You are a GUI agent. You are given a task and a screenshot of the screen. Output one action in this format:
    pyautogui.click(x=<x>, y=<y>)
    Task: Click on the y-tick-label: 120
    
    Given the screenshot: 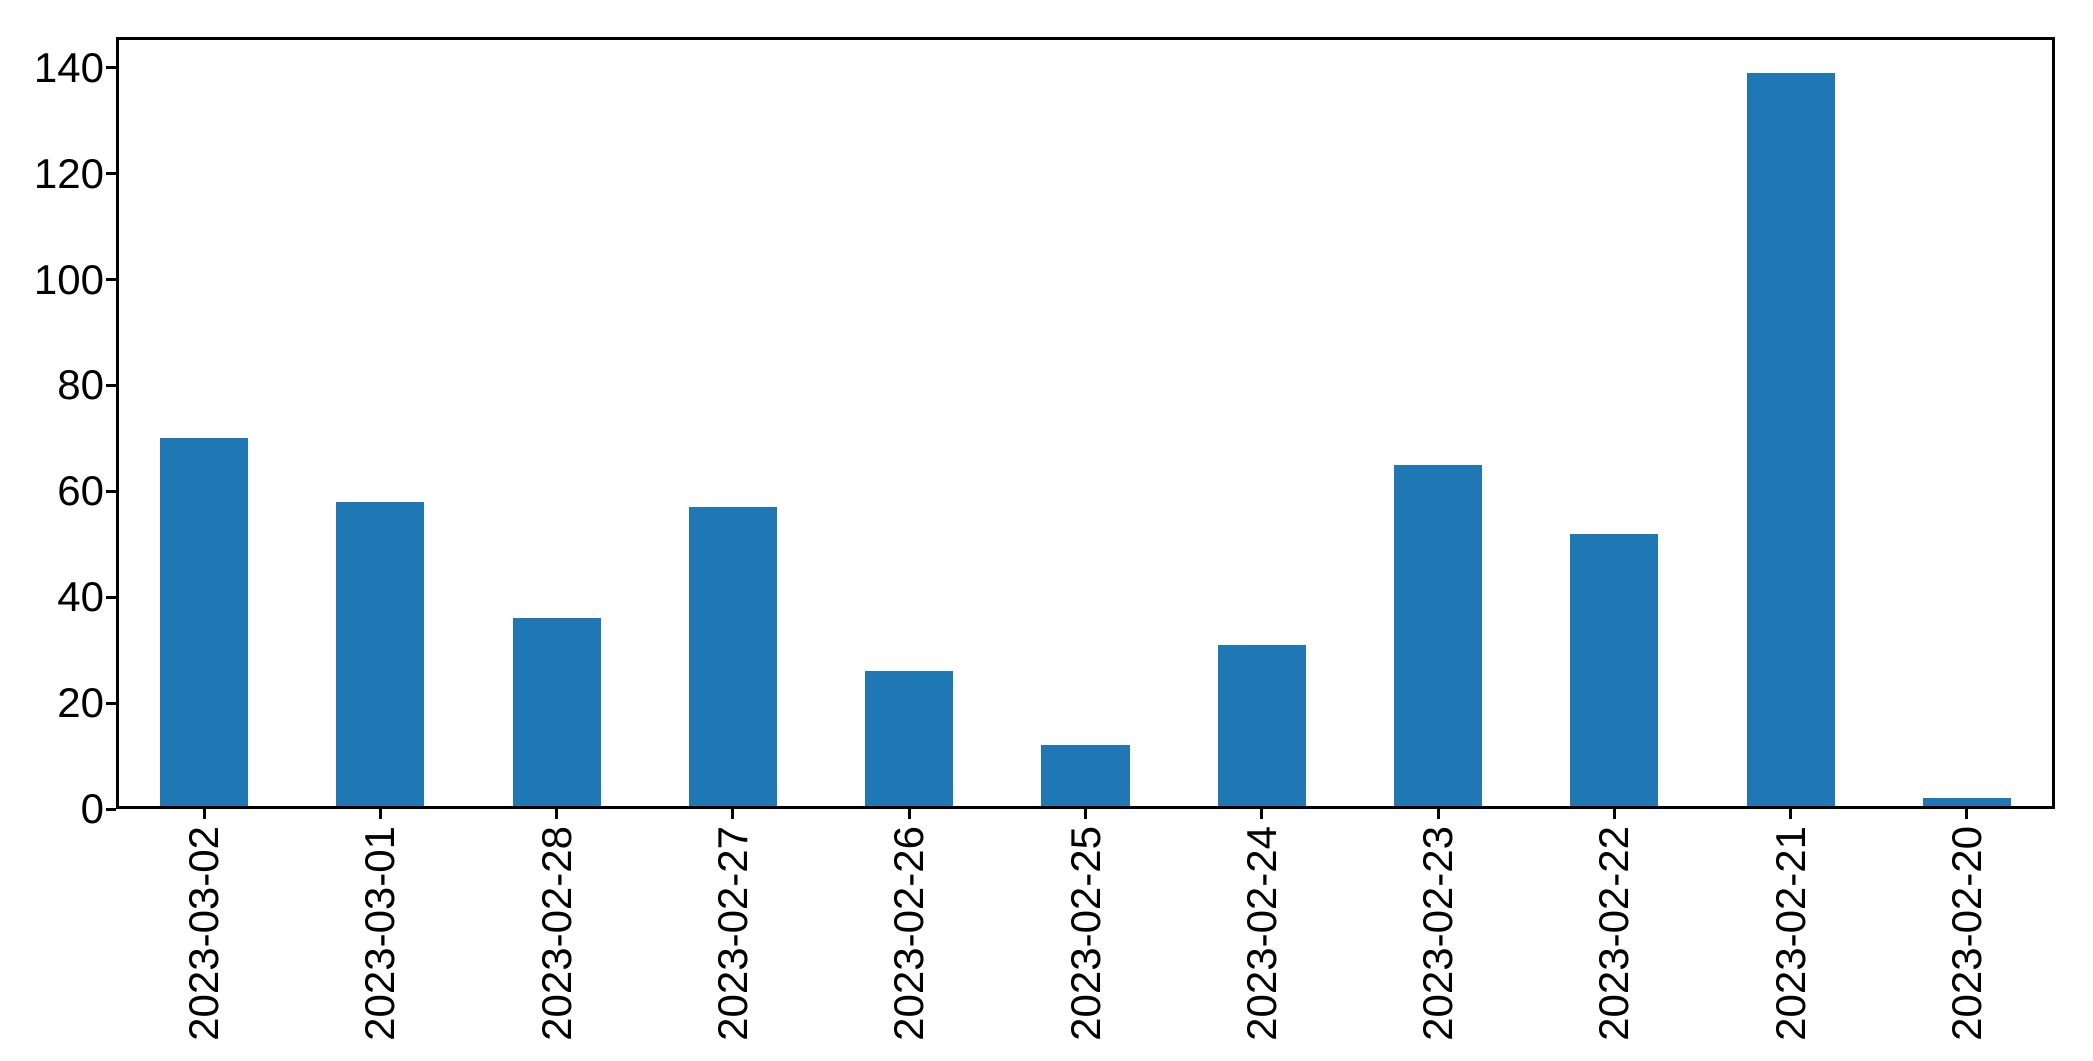 What is the action you would take?
    pyautogui.click(x=68, y=173)
    